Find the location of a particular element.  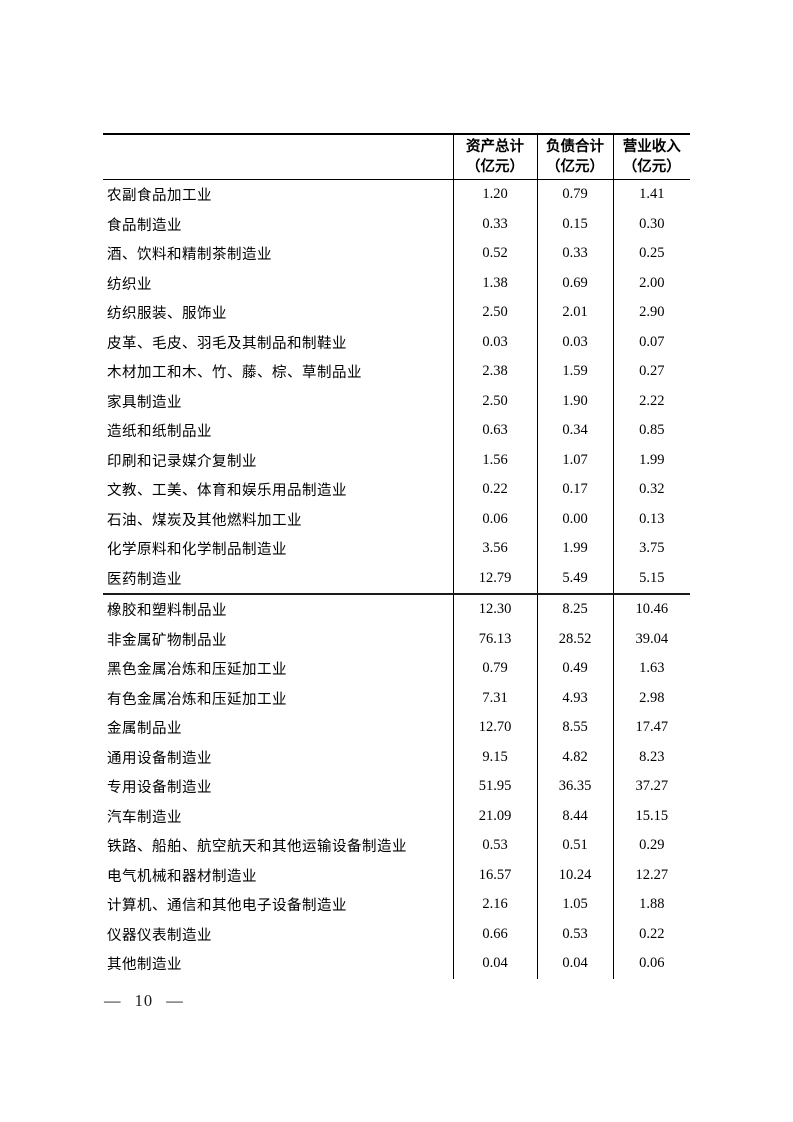

value-cell: 37.27 is located at coordinates (651, 787).